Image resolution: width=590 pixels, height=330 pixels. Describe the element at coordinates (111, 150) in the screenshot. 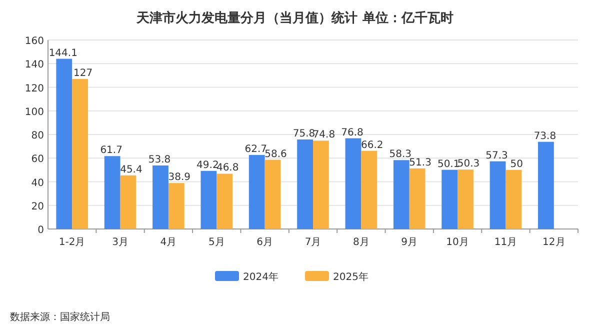

I see `data-label: 61.7` at that location.